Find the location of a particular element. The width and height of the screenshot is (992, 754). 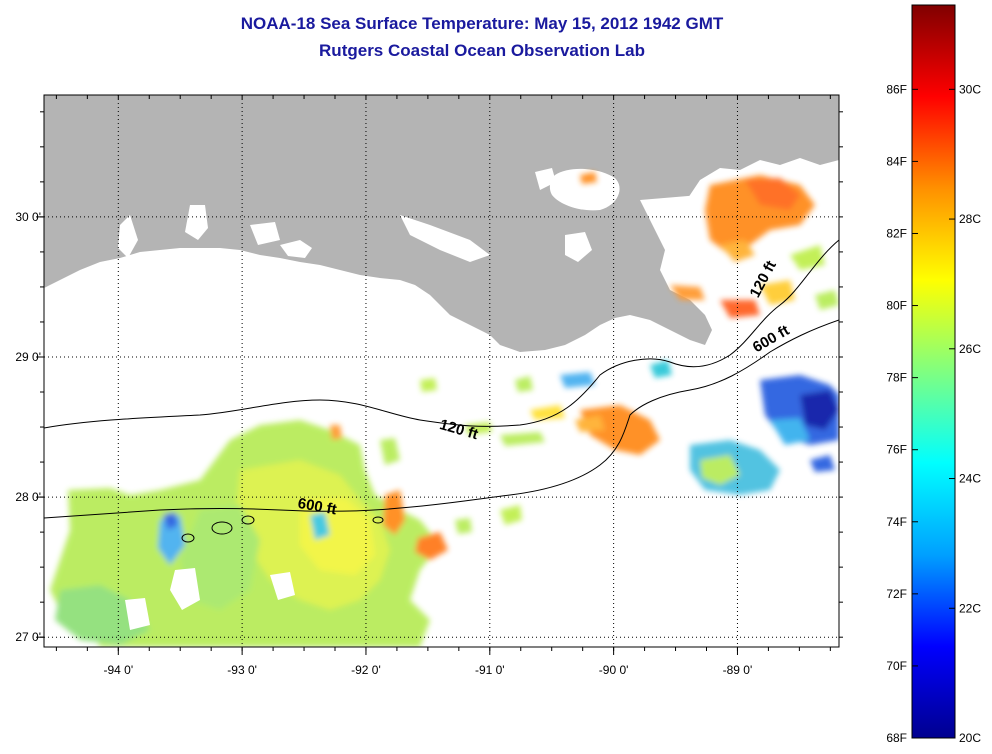

lon-tick-label: -92 0' is located at coordinates (366, 670).